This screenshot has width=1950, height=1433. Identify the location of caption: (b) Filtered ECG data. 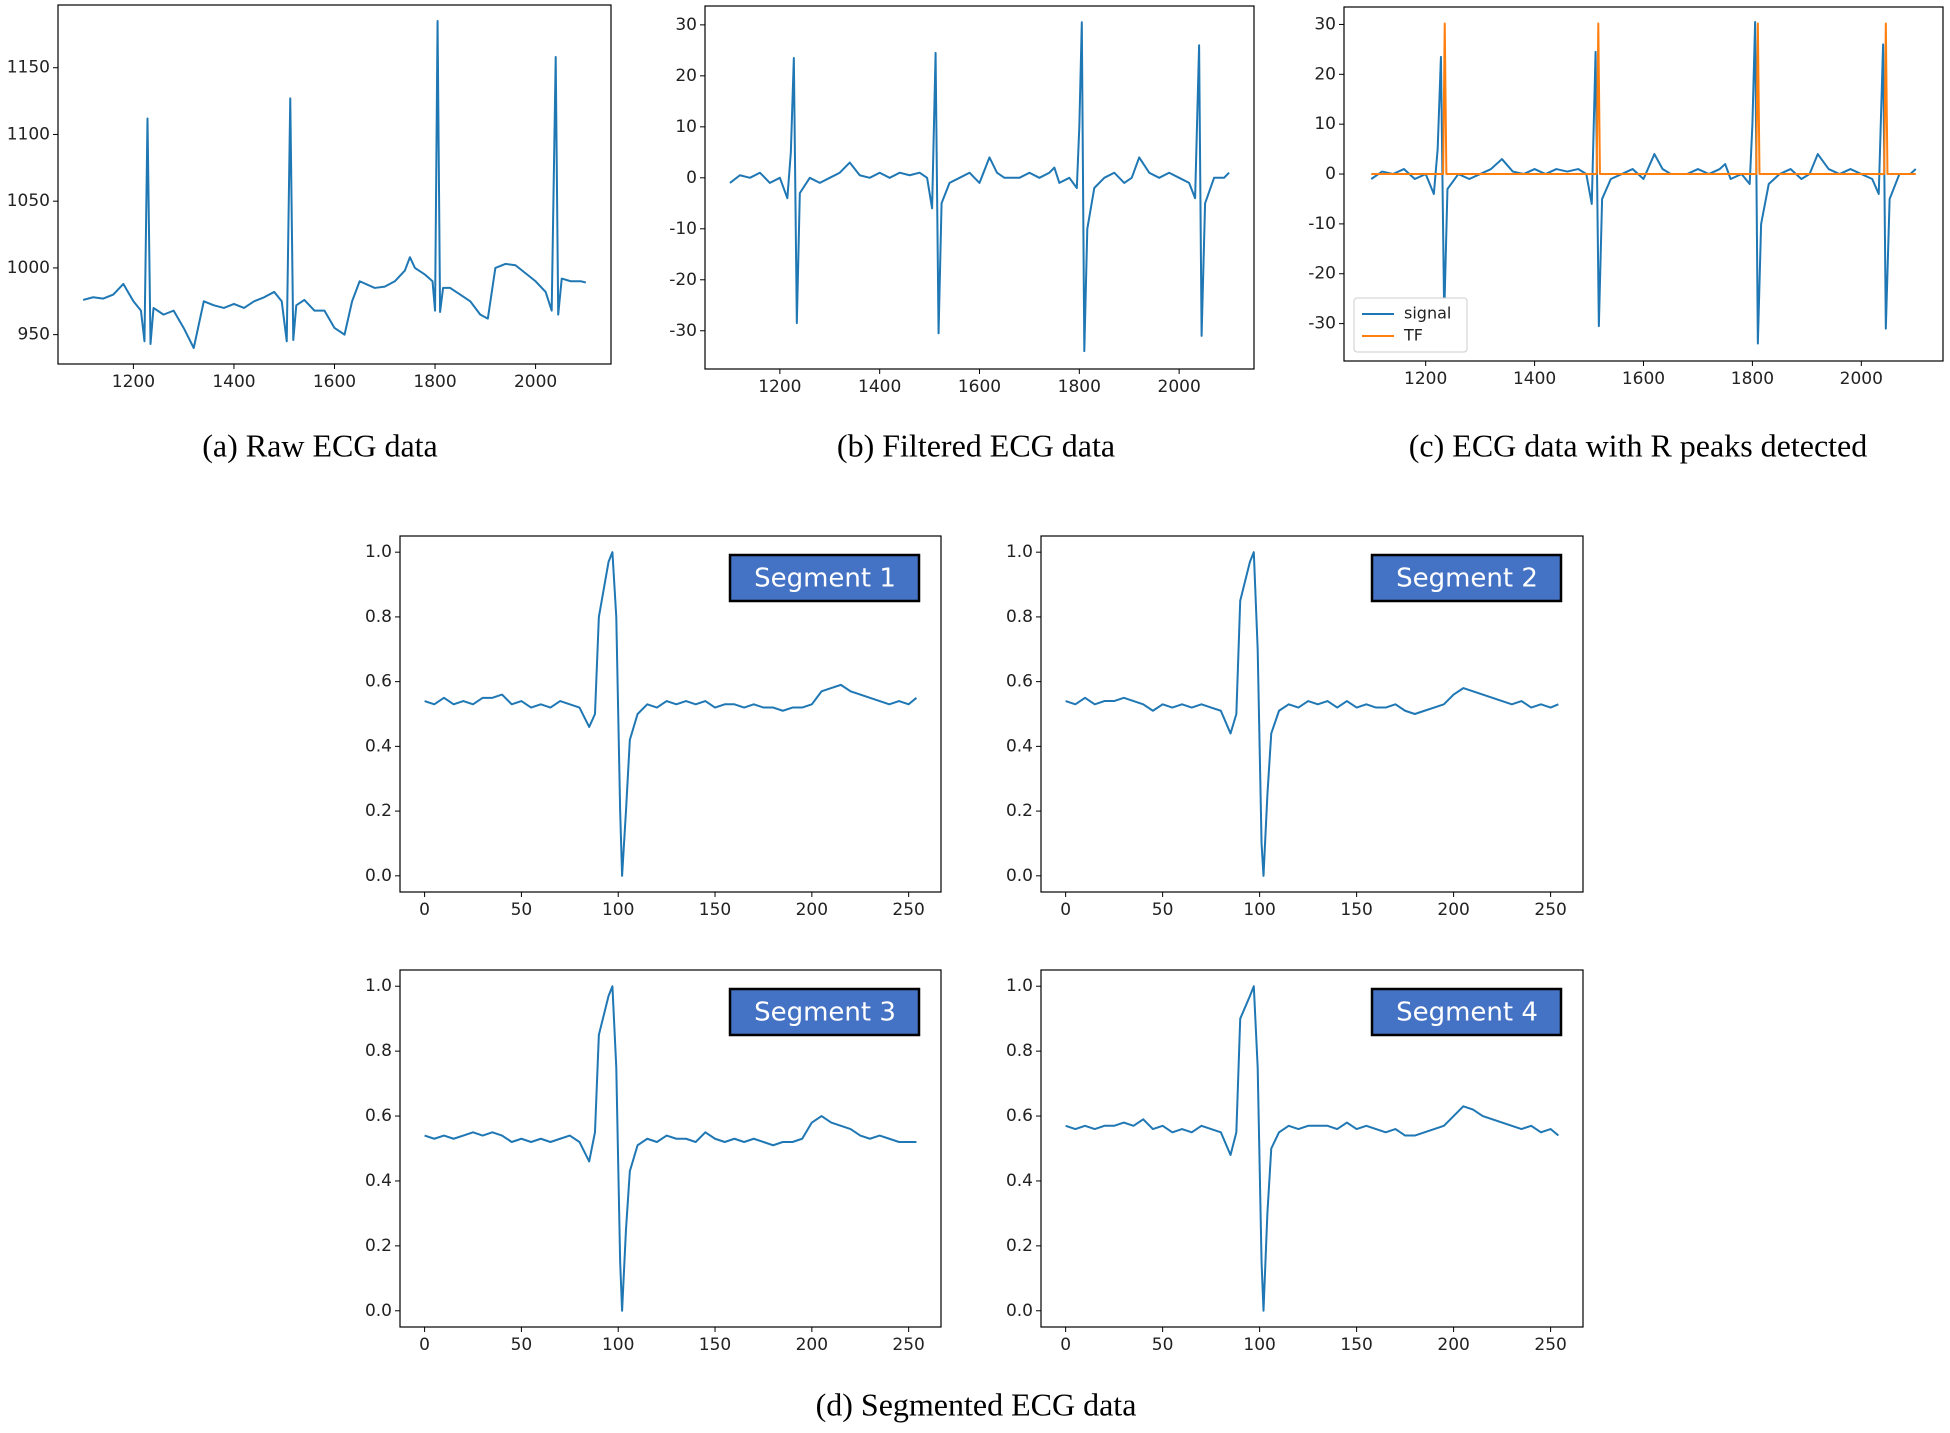
(976, 445).